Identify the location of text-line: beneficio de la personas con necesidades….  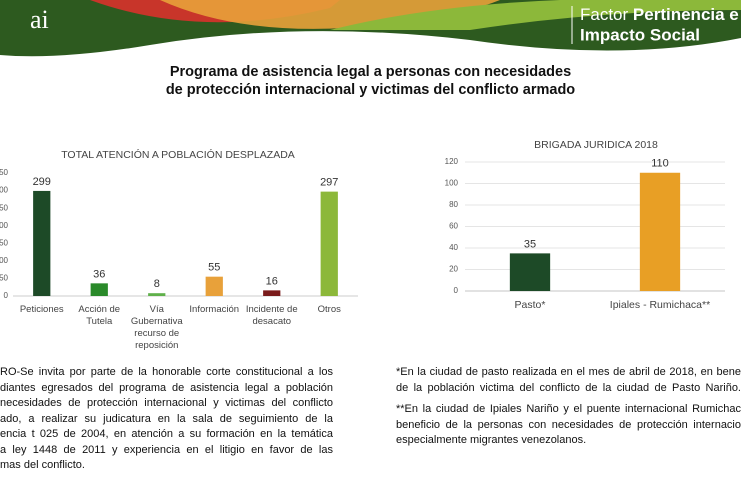
(568, 424).